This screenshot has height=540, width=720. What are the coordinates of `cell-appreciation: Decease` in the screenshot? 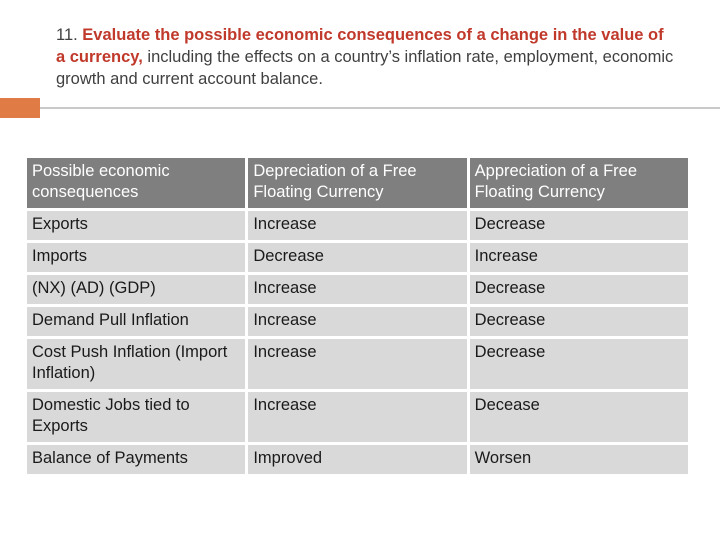 It's located at (578, 417).